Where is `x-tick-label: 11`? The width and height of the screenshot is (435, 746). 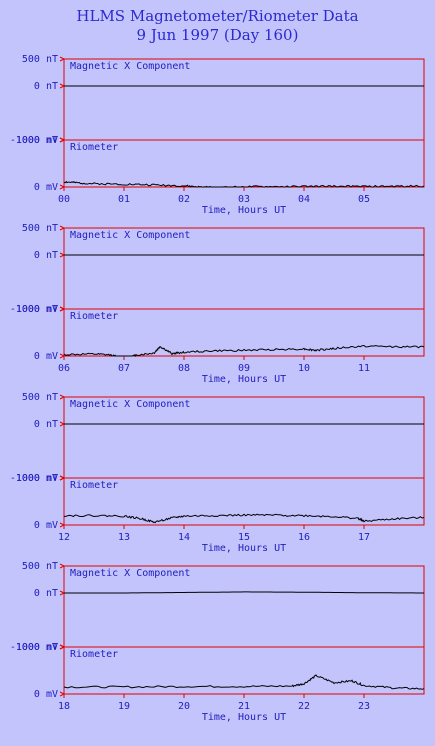
x-tick-label: 11 is located at coordinates (364, 368).